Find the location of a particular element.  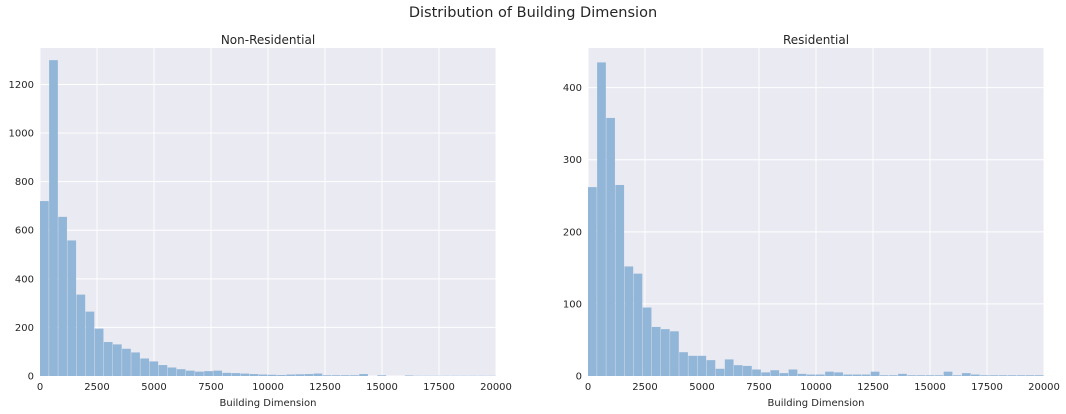

x-tick-label: 5000 is located at coordinates (153, 387).